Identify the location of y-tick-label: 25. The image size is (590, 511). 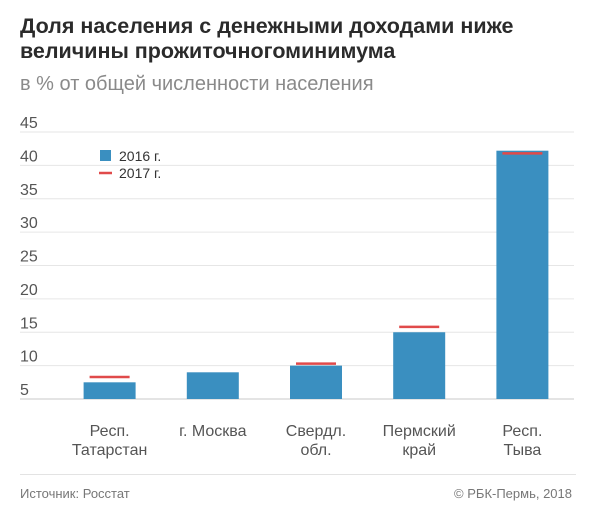
(29, 257).